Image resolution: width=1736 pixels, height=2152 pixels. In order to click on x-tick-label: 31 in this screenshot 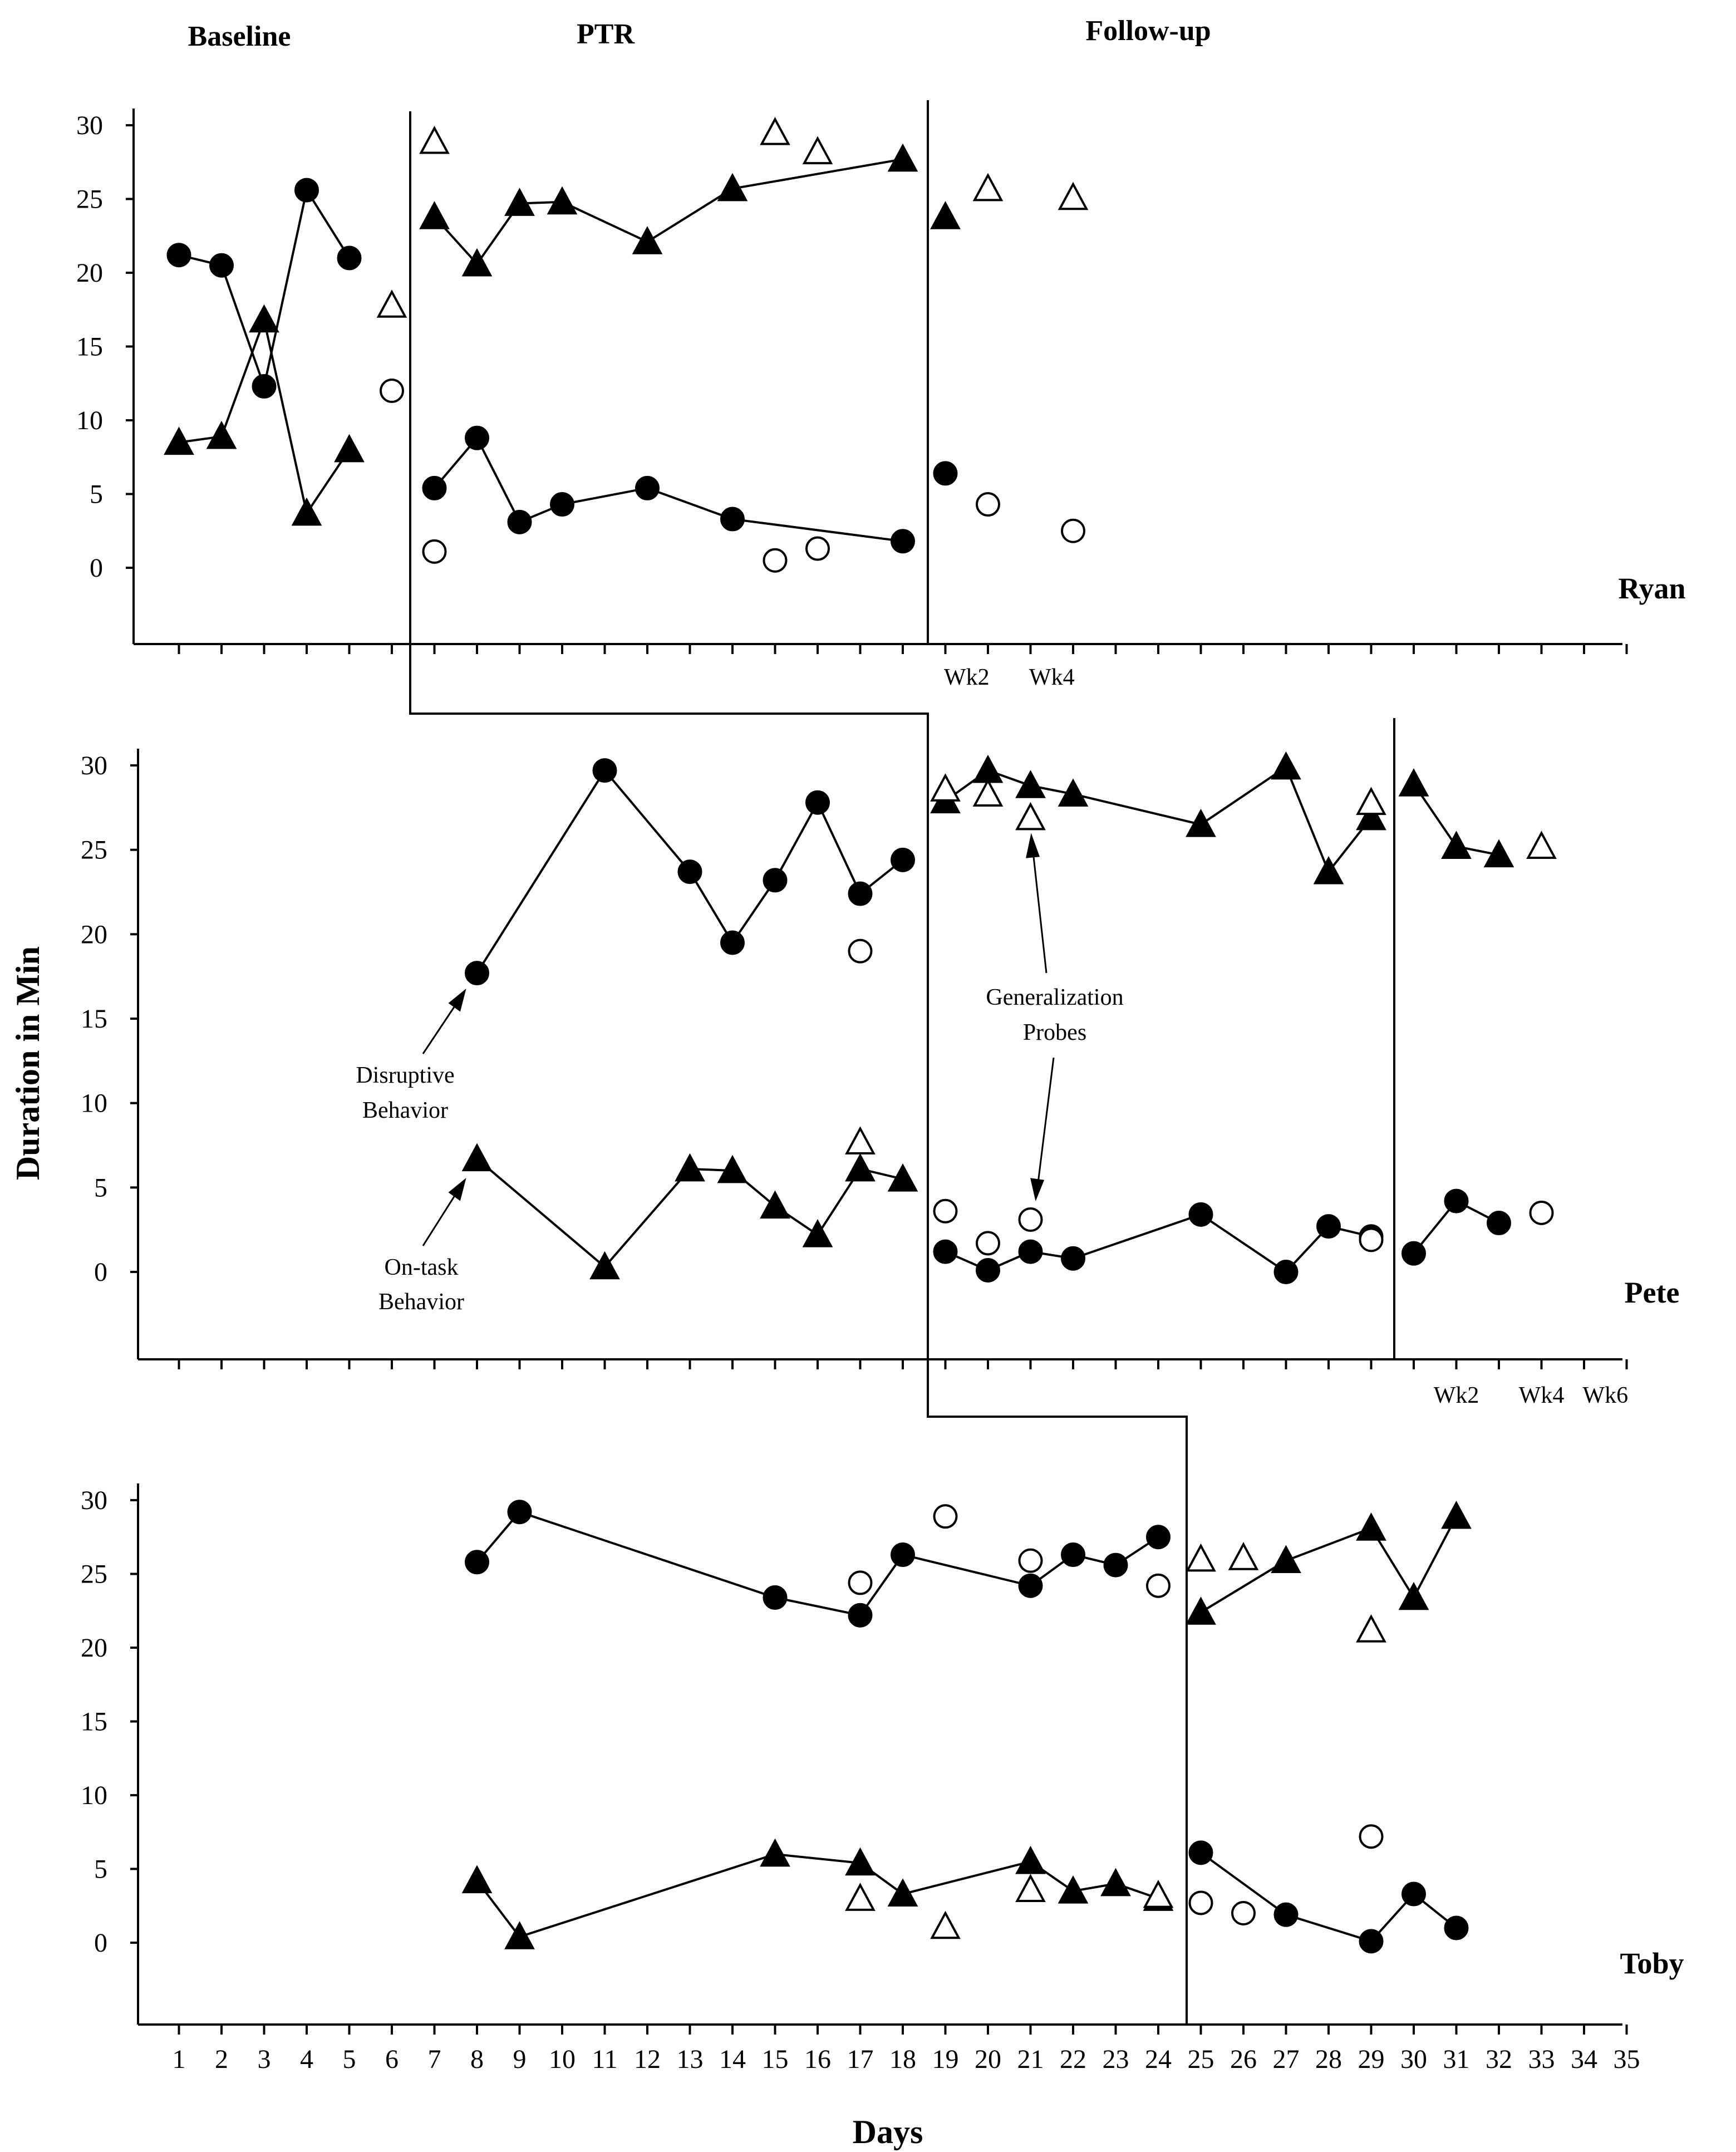, I will do `click(1456, 2059)`.